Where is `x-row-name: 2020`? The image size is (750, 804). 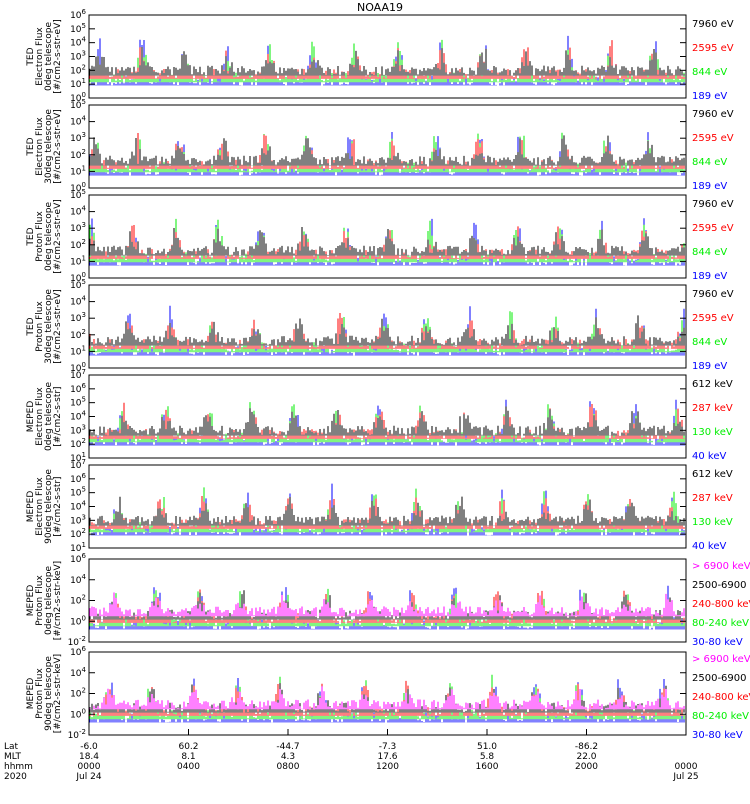 x-row-name: 2020 is located at coordinates (15, 777).